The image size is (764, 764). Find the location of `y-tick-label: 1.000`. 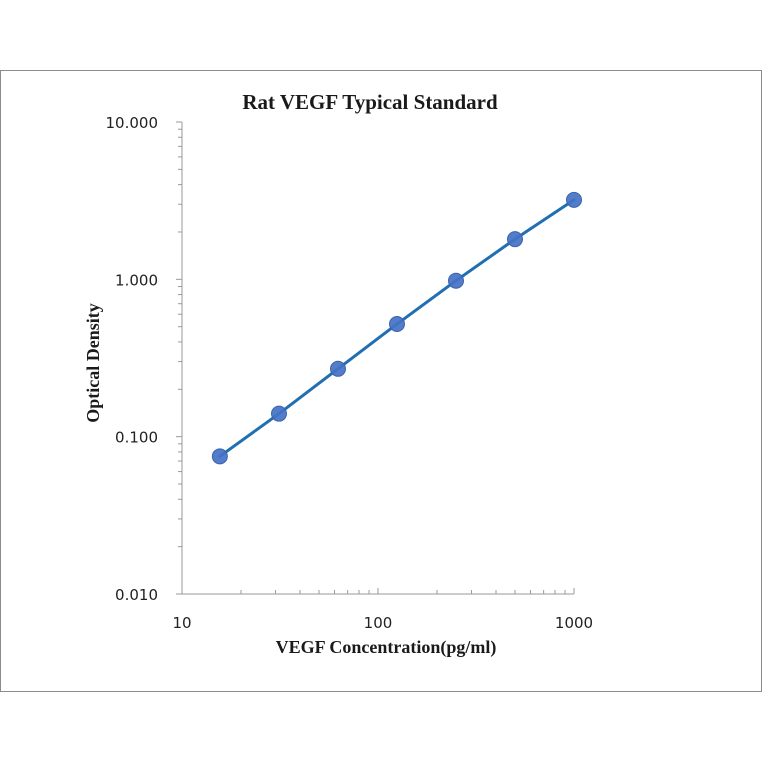

y-tick-label: 1.000 is located at coordinates (136, 280).